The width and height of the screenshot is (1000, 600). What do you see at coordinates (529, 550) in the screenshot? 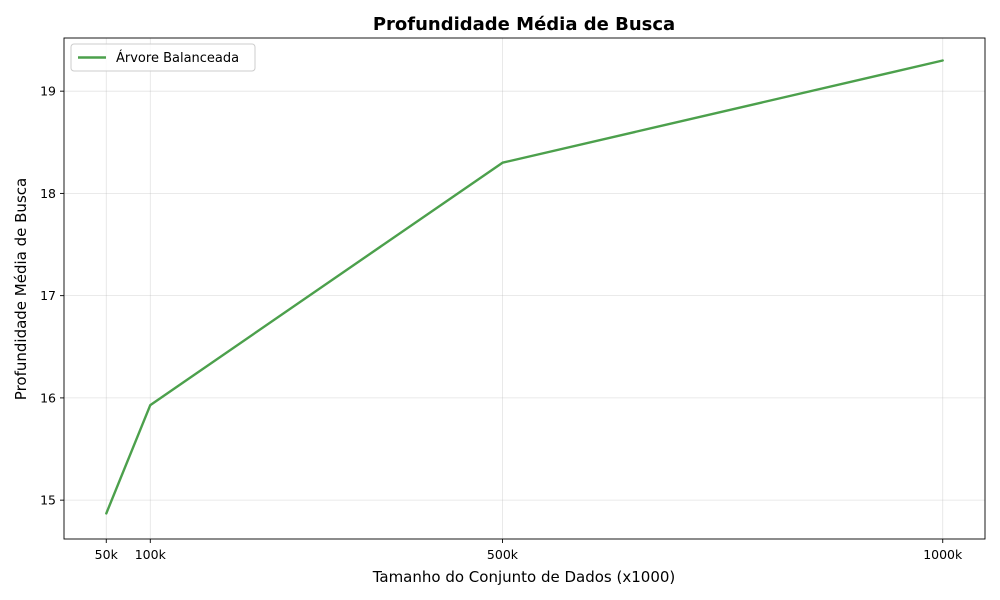
I see `x-axis-ticks: 50k 100k 500k 1000k` at bounding box center [529, 550].